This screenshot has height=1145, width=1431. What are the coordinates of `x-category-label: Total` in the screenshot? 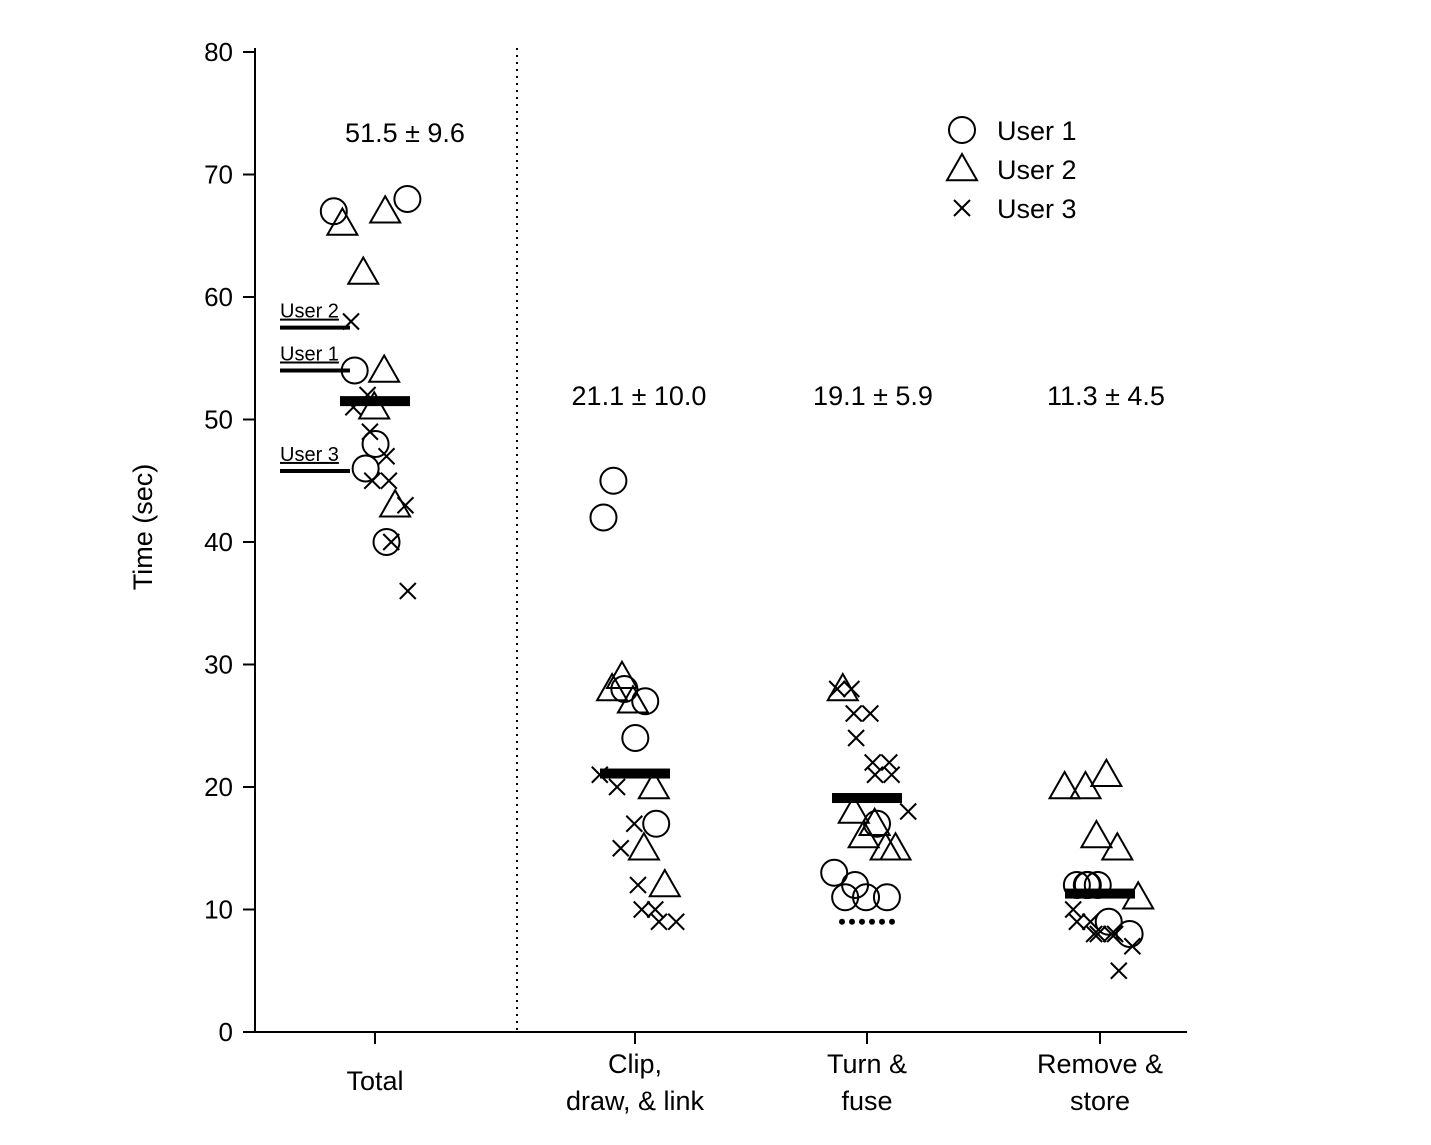 It's located at (374, 1081).